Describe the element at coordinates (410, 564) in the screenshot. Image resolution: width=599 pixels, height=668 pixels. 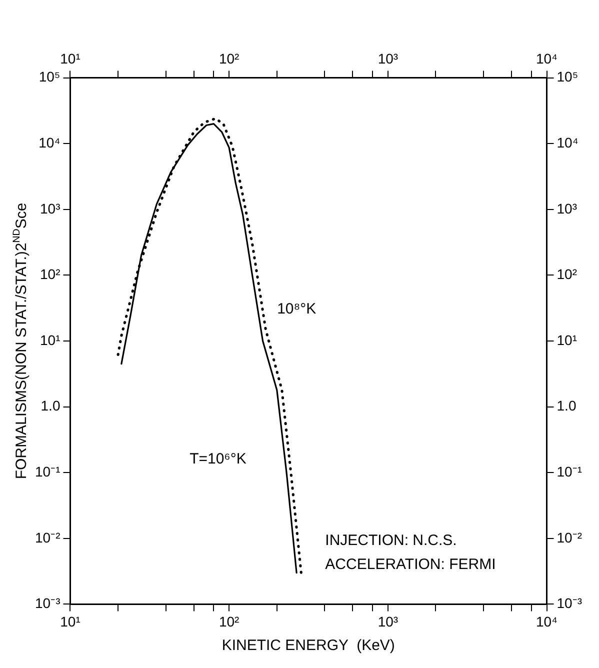
I see `annotation: ACCELERATION: FERMI` at that location.